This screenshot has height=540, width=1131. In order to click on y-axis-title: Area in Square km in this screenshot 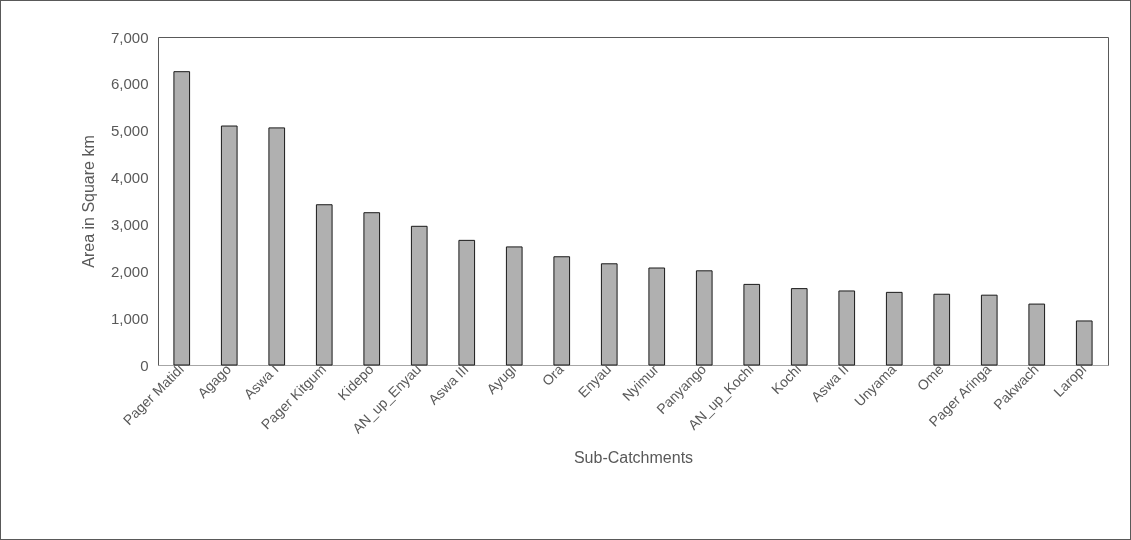, I will do `click(88, 201)`.